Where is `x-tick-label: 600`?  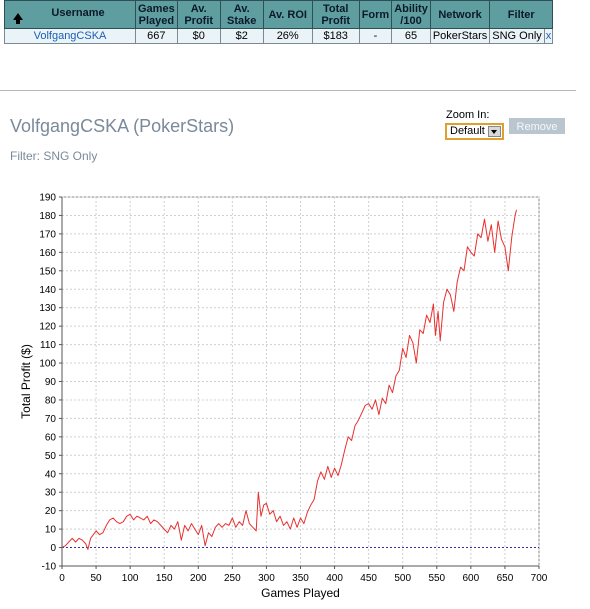 x-tick-label: 600 is located at coordinates (471, 578).